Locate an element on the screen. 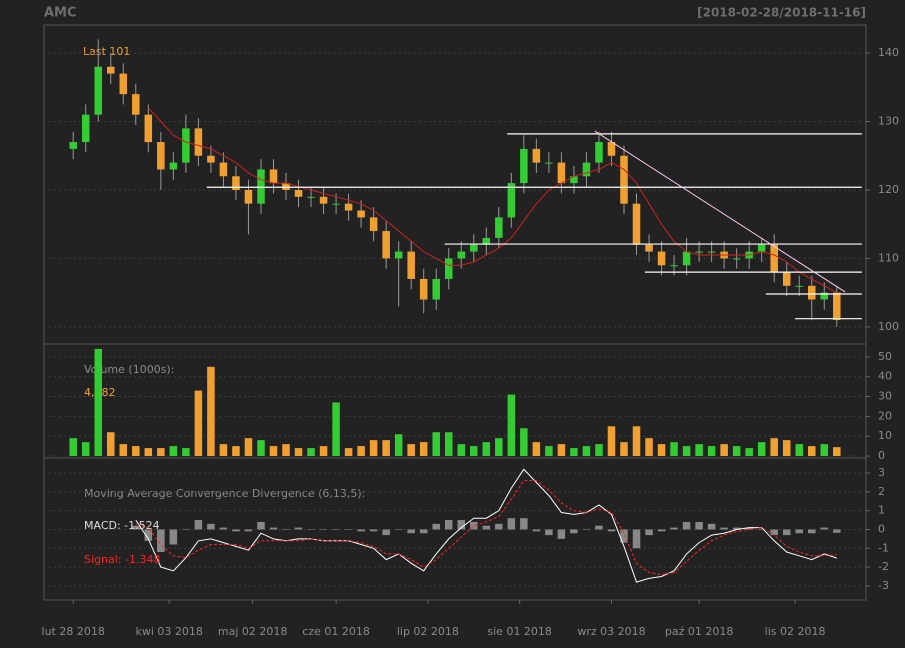  macd-line is located at coordinates (486, 525).